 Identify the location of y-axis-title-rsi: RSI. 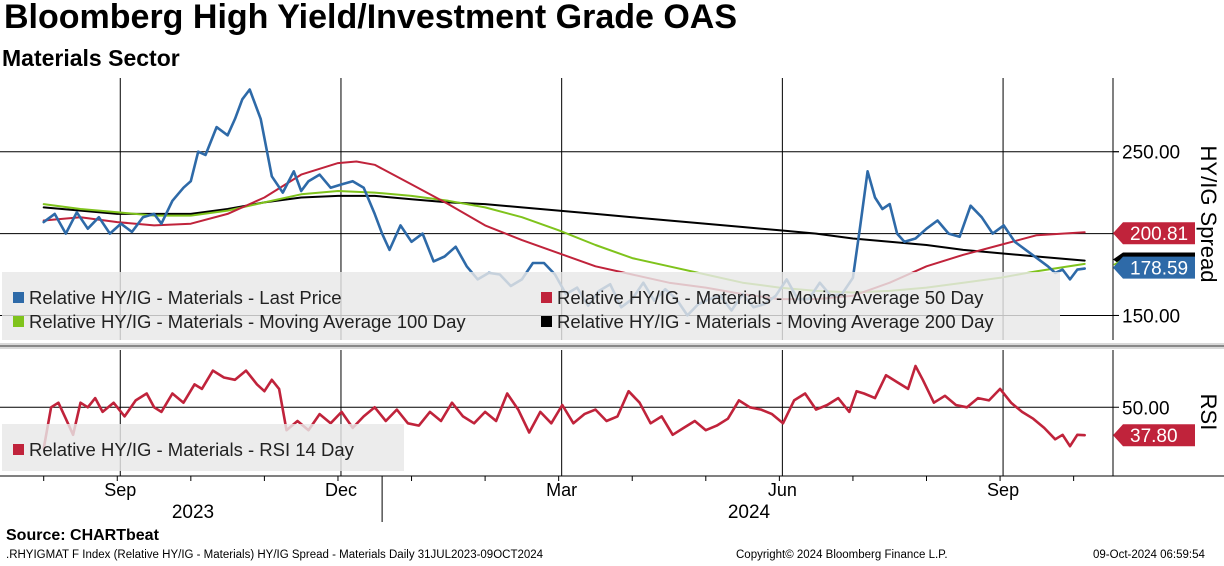
(1208, 412).